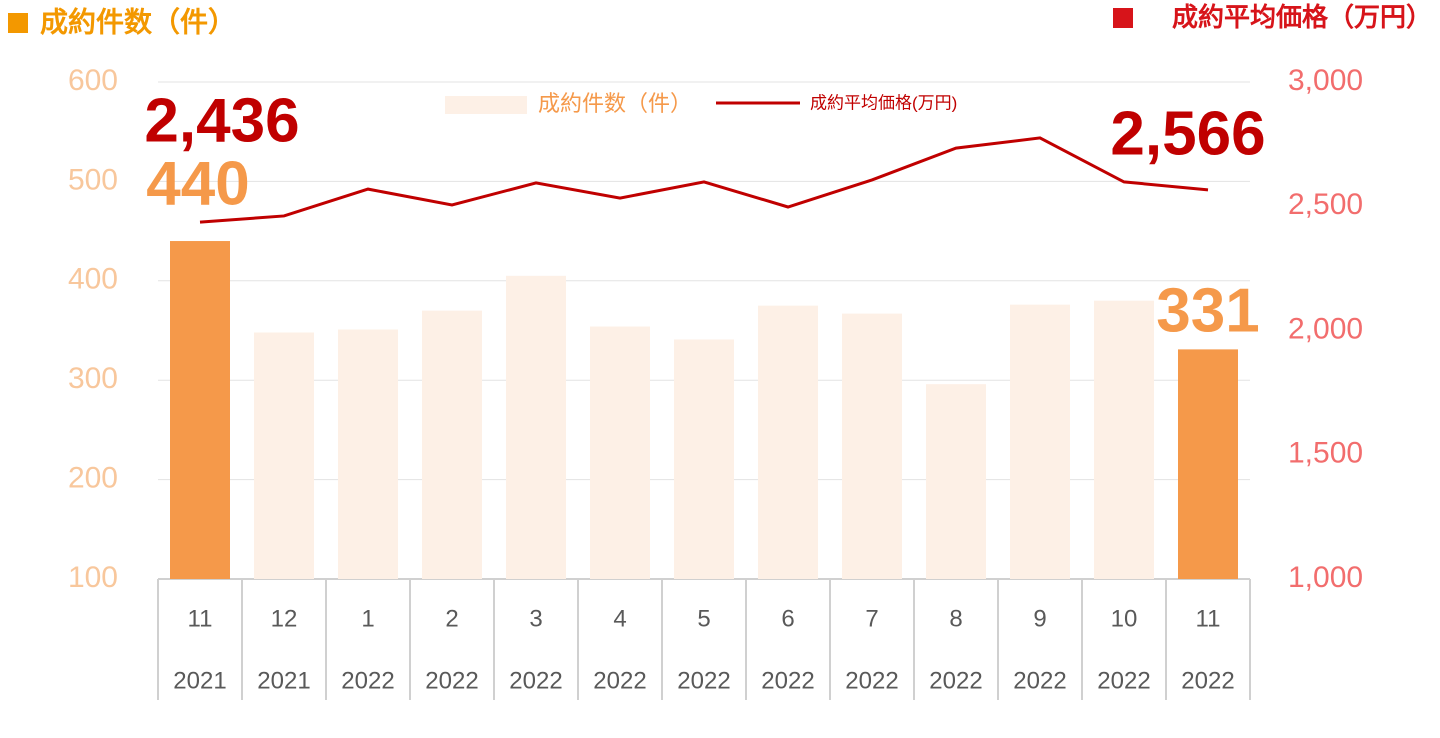  Describe the element at coordinates (1325, 453) in the screenshot. I see `y2-tick-label: 1,500` at that location.